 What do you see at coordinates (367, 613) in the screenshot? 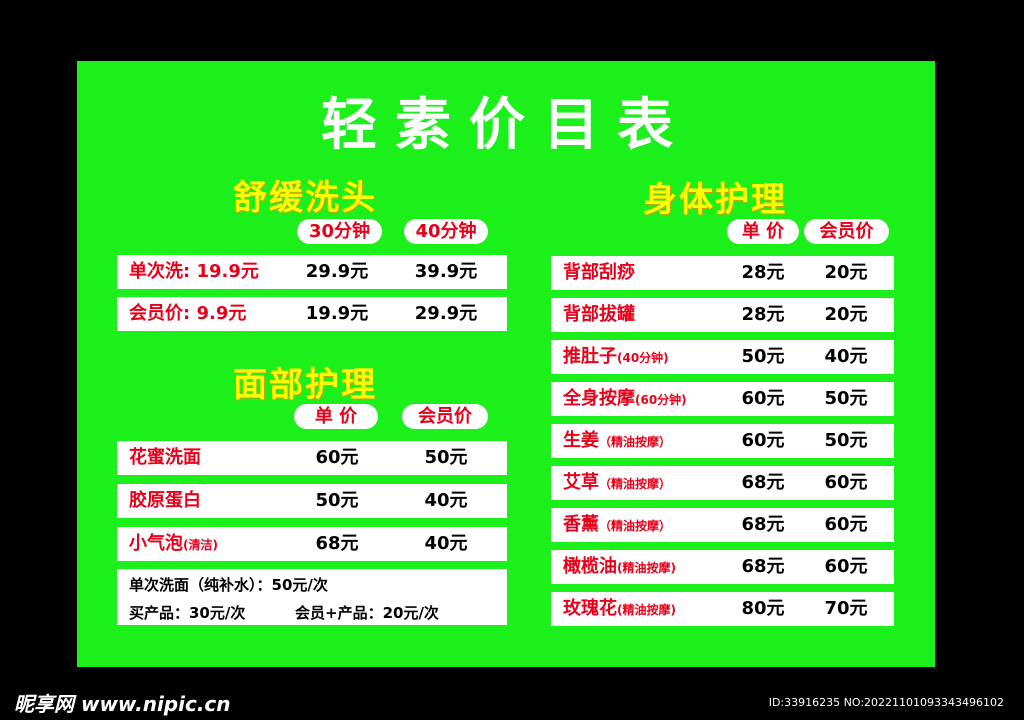
I see `note-member-product: 会员+产品：20元/次` at bounding box center [367, 613].